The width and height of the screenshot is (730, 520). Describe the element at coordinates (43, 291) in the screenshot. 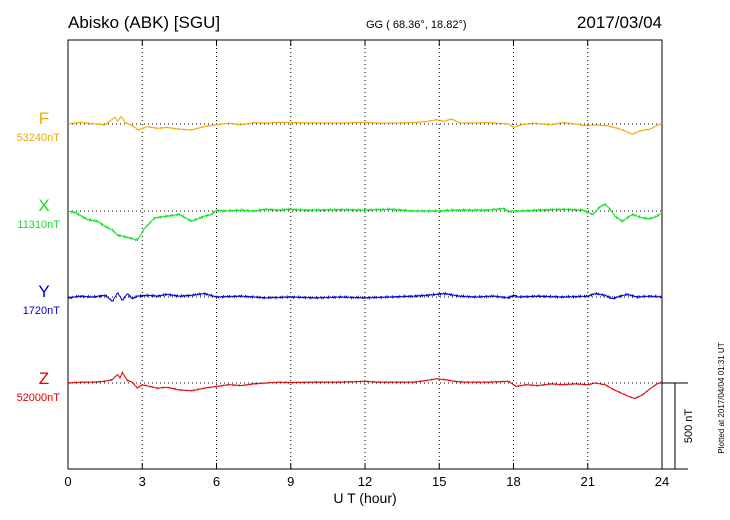

I see `series-name-y: Y` at that location.